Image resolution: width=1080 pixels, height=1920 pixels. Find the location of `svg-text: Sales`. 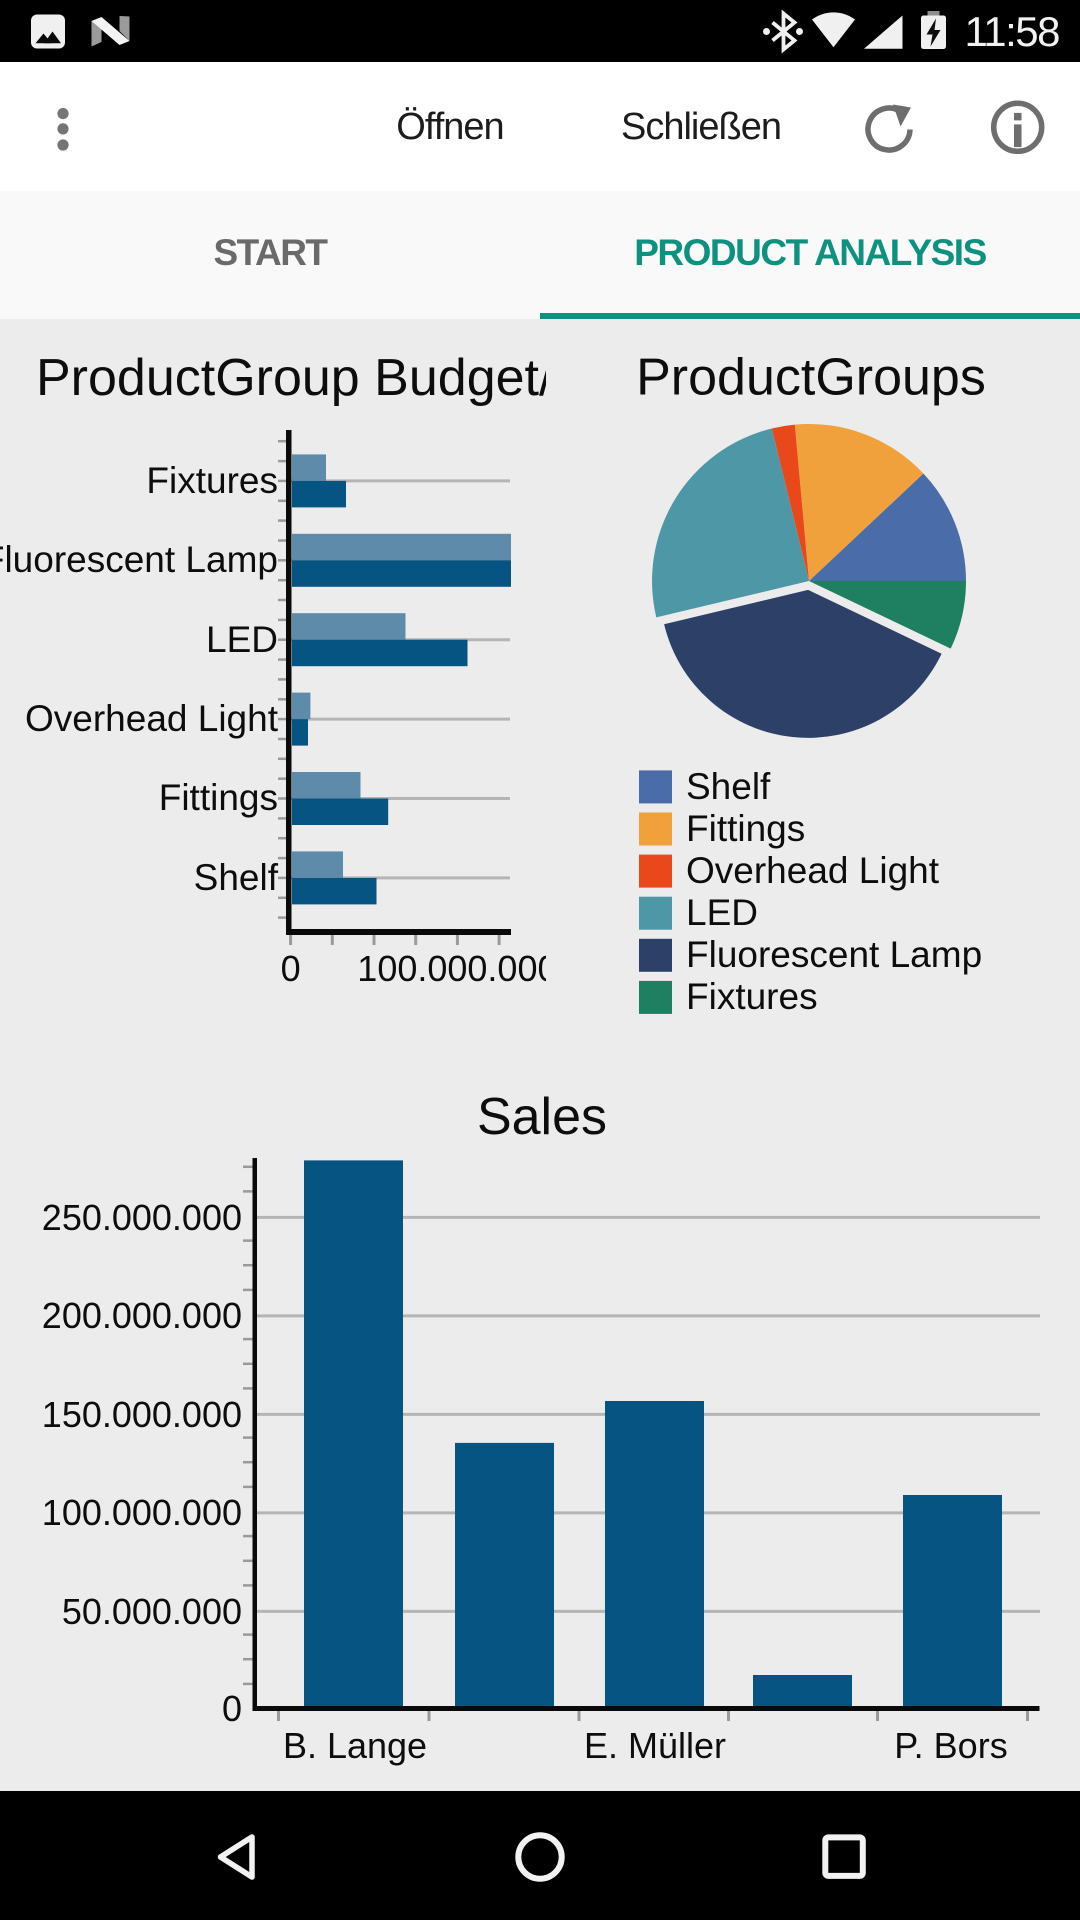

svg-text: Sales is located at coordinates (542, 1117).